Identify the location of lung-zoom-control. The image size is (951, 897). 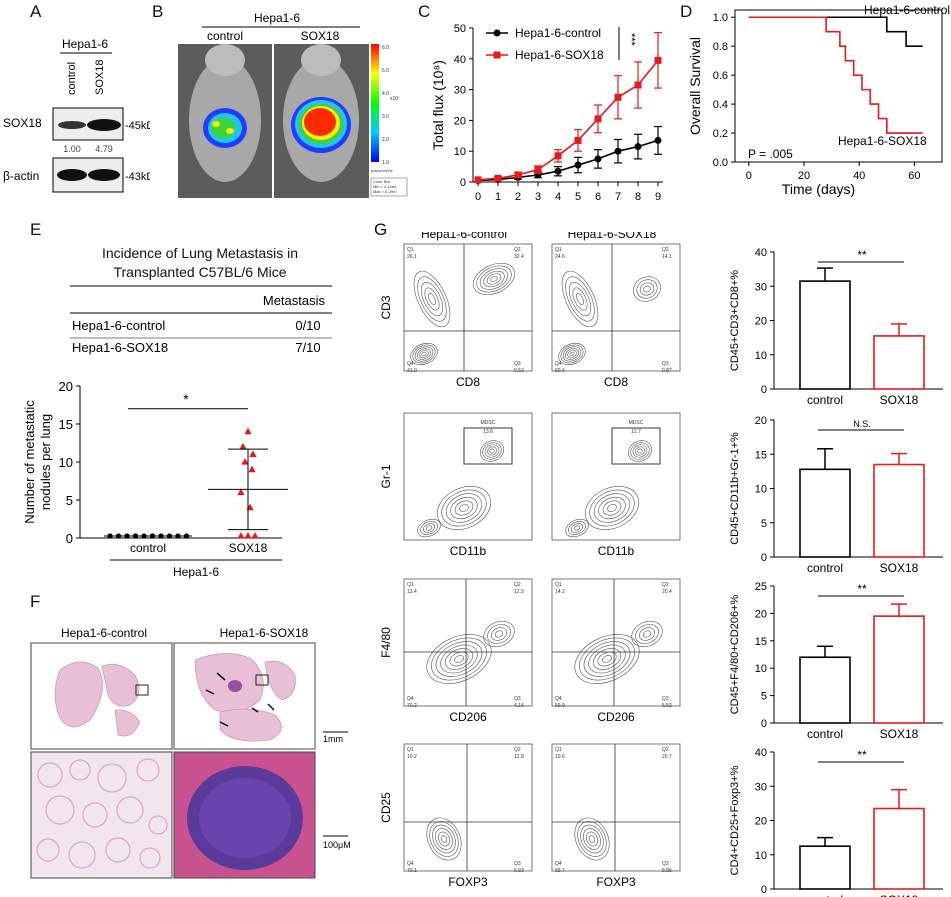
(101, 815).